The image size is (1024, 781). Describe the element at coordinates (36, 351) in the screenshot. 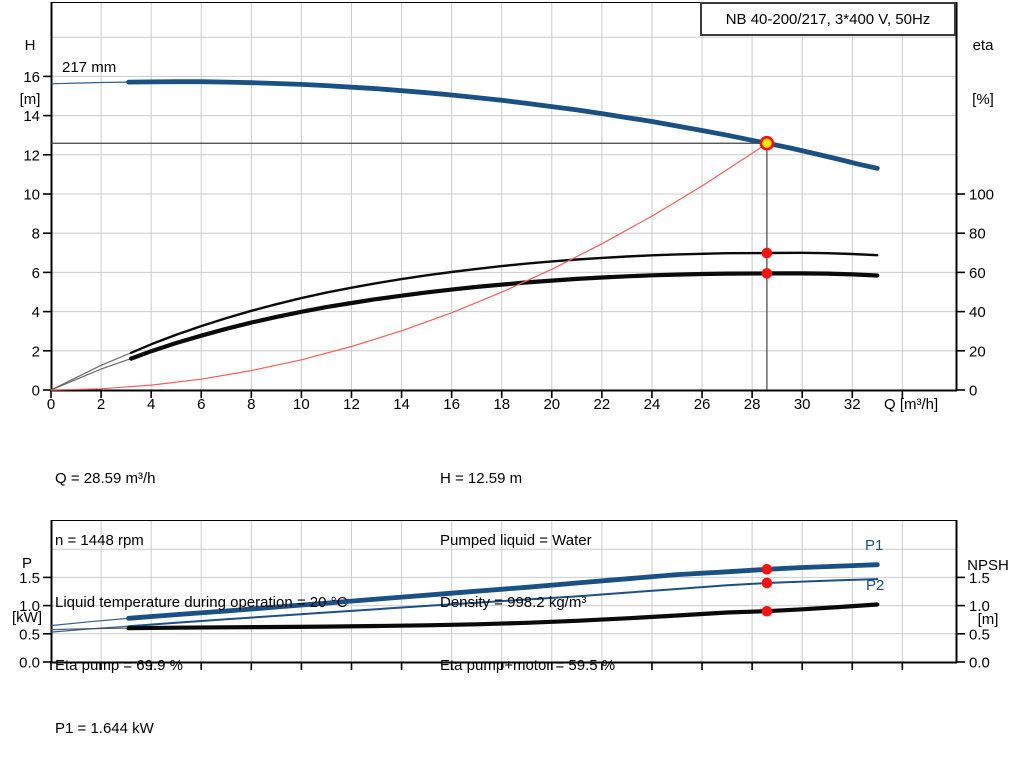

I see `left-axis-tick-label: 2` at that location.